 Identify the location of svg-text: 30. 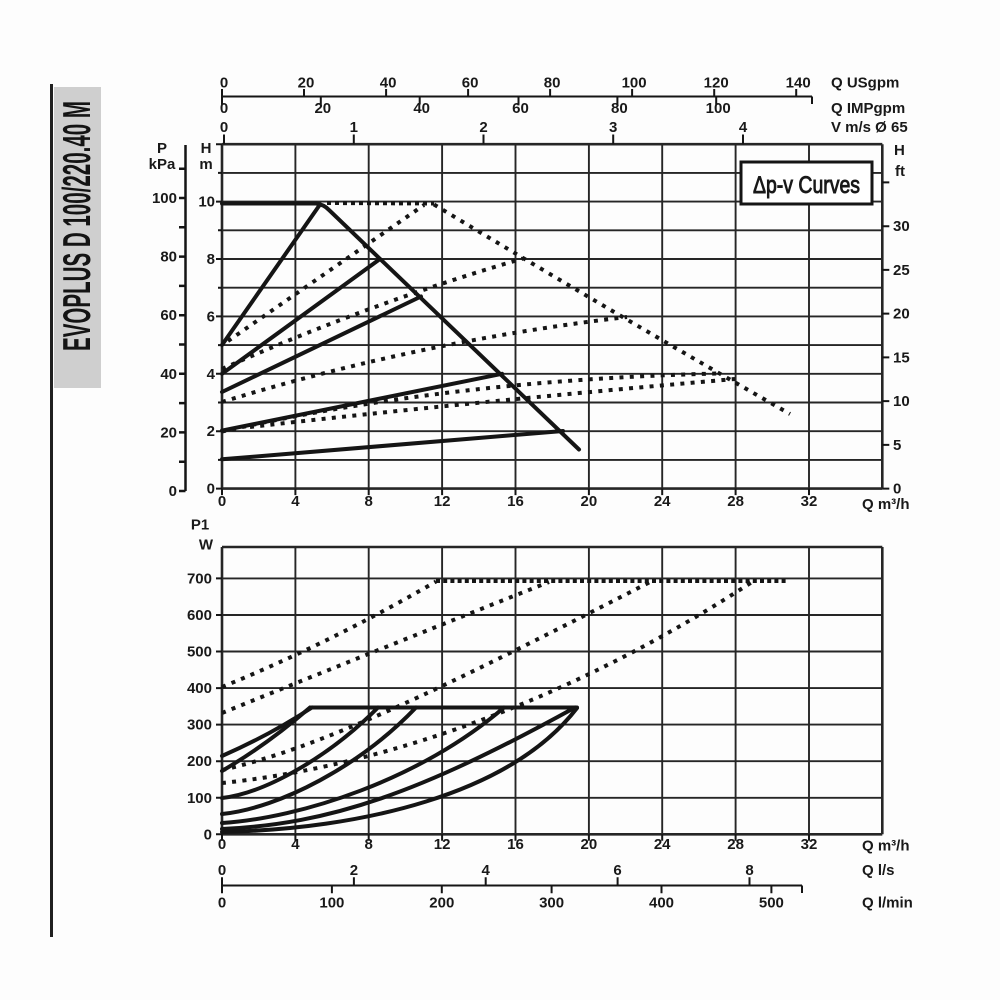
(901, 226).